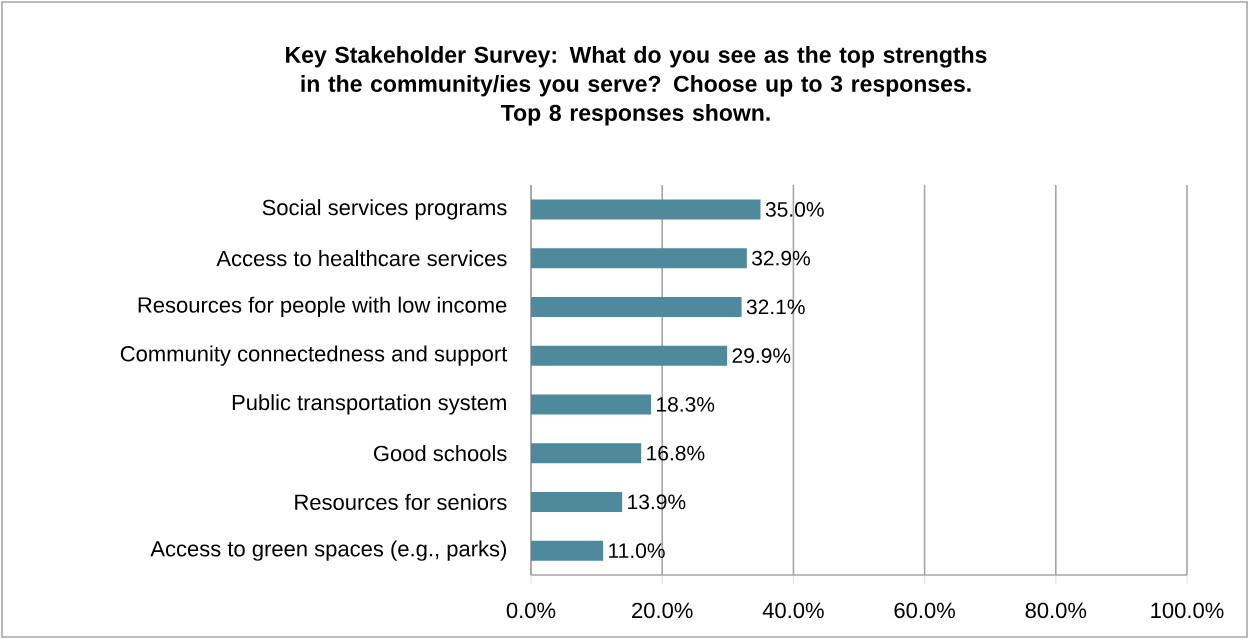 Image resolution: width=1249 pixels, height=639 pixels. Describe the element at coordinates (794, 209) in the screenshot. I see `data-label: 35.0%` at that location.